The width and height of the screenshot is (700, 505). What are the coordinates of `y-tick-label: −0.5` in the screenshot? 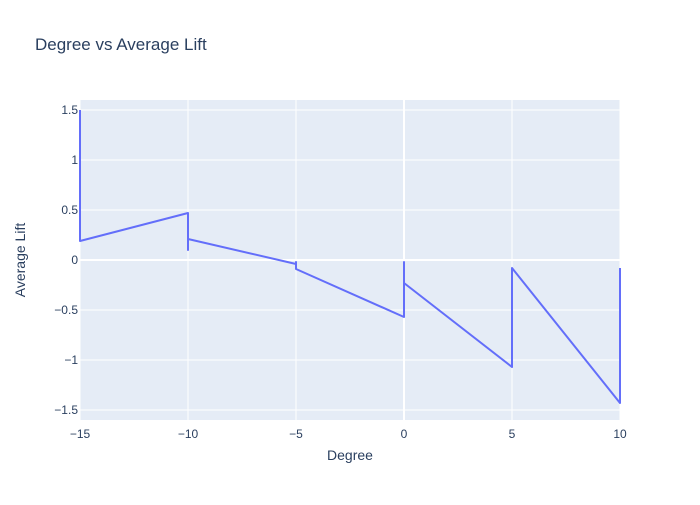 It's located at (66, 310).